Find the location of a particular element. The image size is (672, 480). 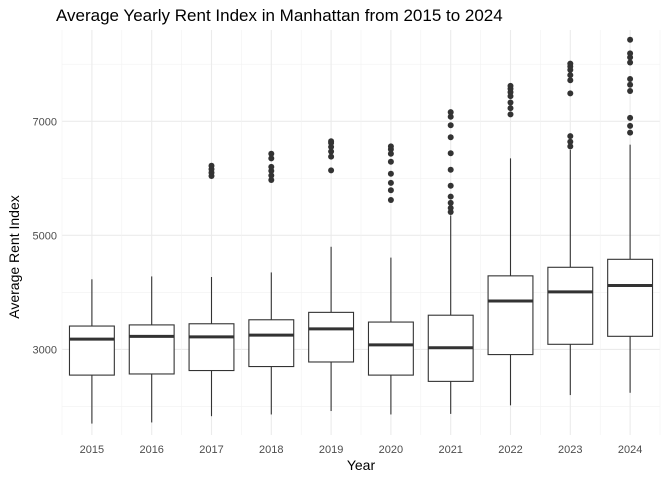

box-2019 is located at coordinates (331, 275).